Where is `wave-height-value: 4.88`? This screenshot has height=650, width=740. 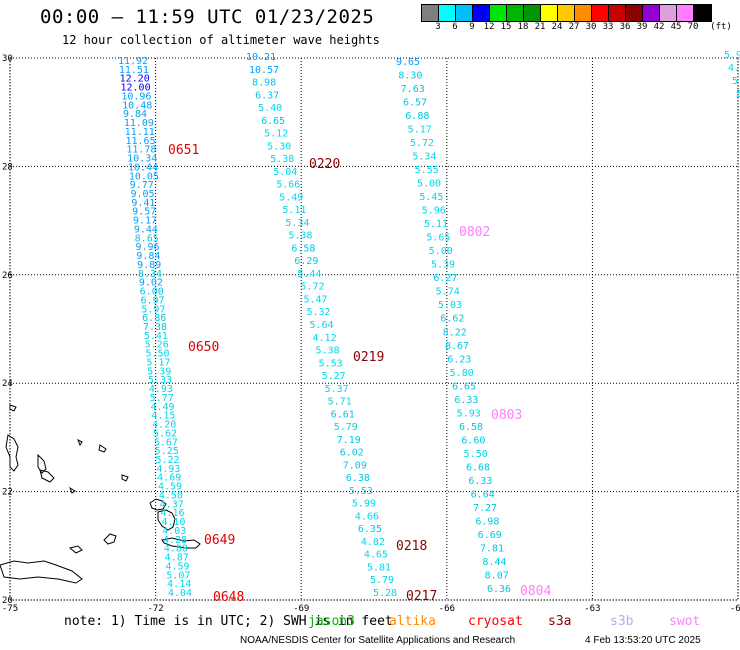 wave-height-value: 4.88 is located at coordinates (176, 549).